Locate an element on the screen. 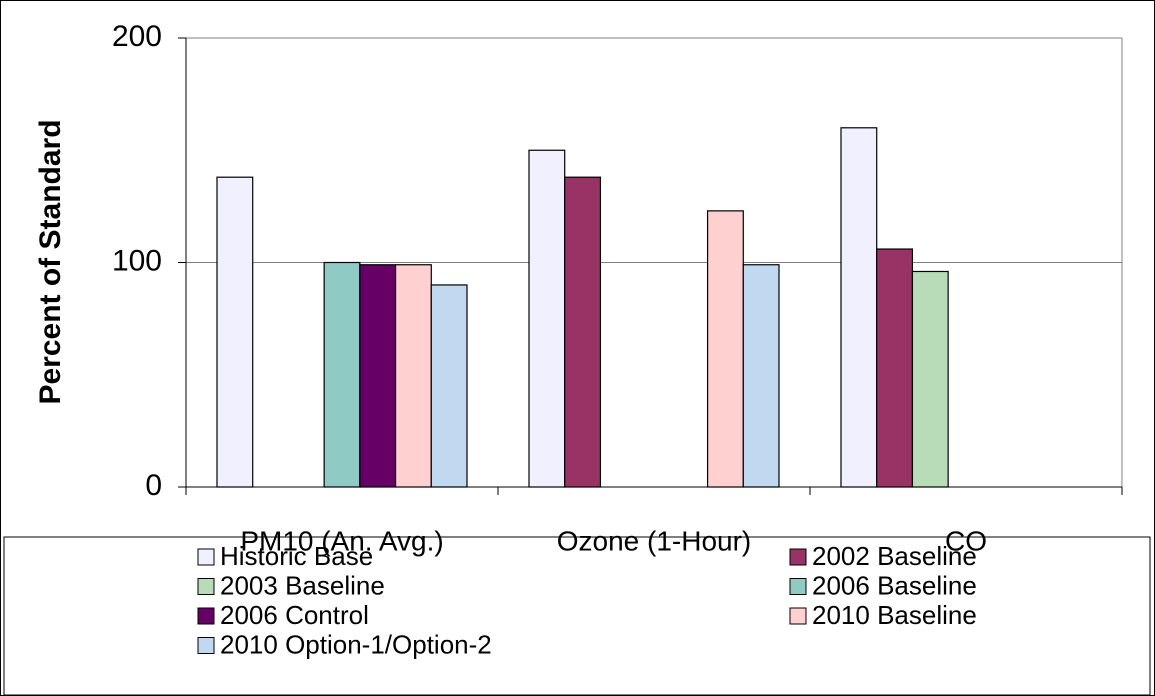 The height and width of the screenshot is (696, 1155). y-axis-label: Percent of Standard is located at coordinates (50, 261).